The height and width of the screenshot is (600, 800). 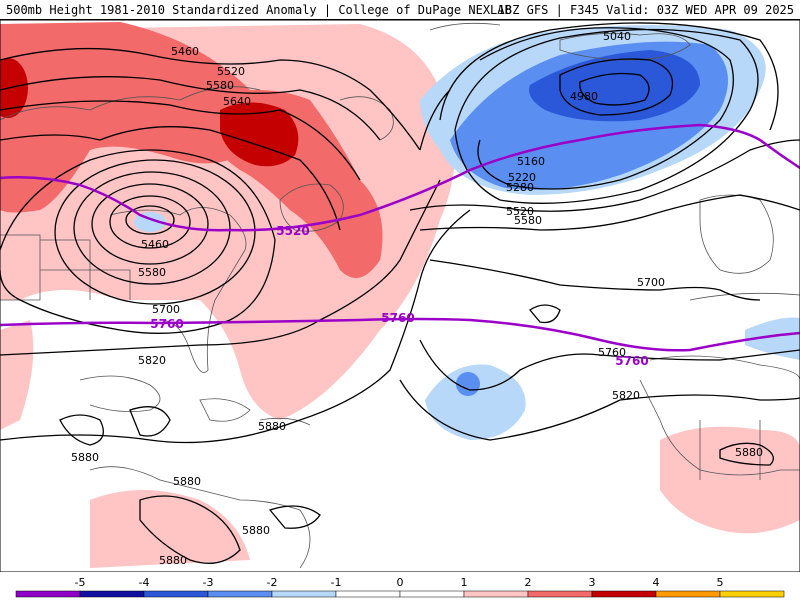 I want to click on colorbar-tick-label: 3, so click(x=592, y=582).